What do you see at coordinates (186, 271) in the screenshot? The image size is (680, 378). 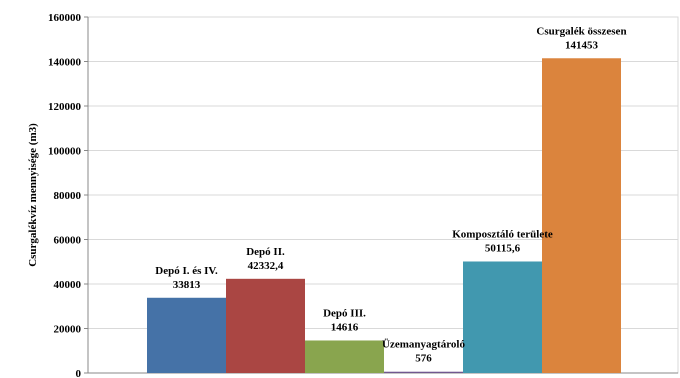 I see `bar-category-label: Depó I. és IV.` at bounding box center [186, 271].